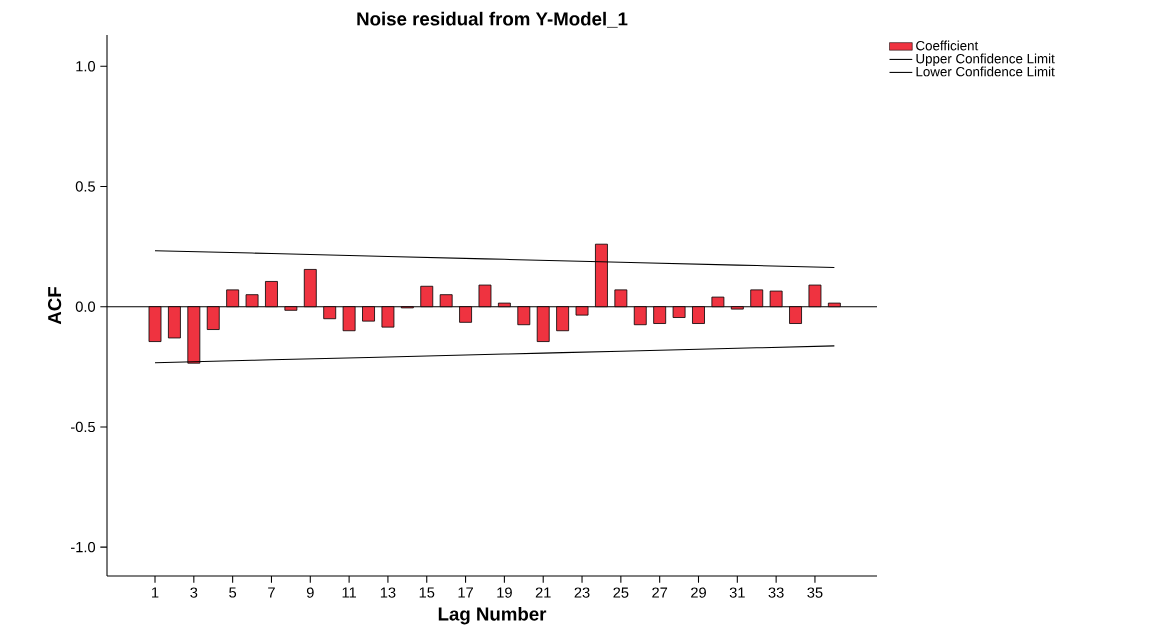 The width and height of the screenshot is (1151, 636). What do you see at coordinates (504, 592) in the screenshot?
I see `x-tick-label: 19` at bounding box center [504, 592].